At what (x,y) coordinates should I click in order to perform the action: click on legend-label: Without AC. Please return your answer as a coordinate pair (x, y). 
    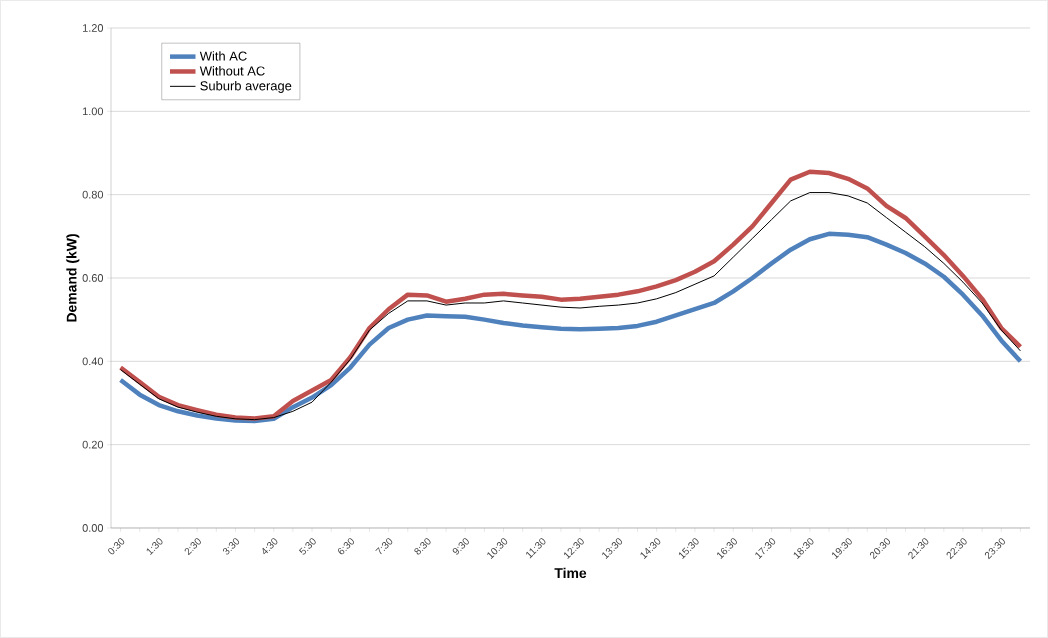
    Looking at the image, I should click on (232, 71).